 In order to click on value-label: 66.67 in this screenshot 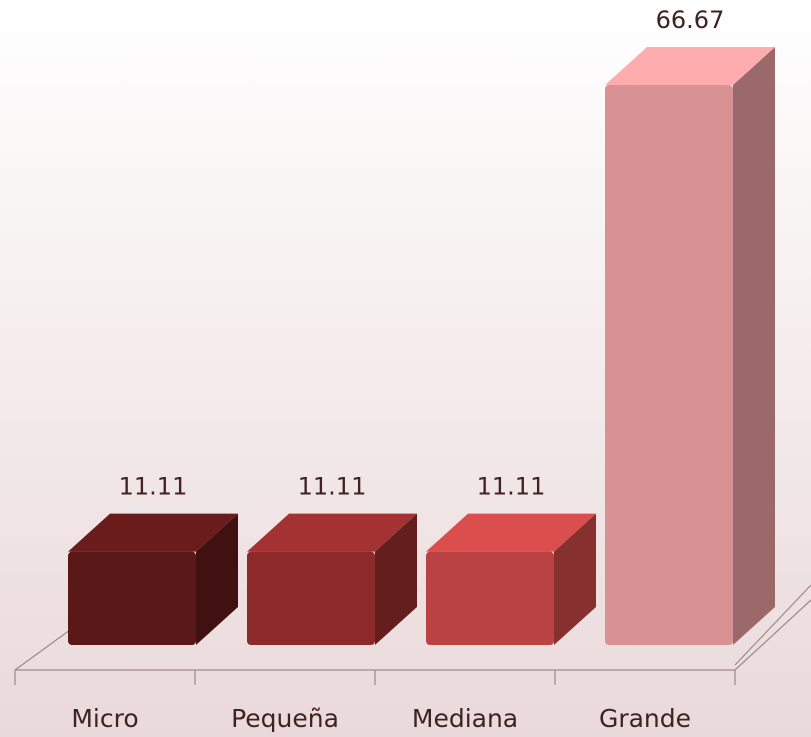, I will do `click(690, 20)`.